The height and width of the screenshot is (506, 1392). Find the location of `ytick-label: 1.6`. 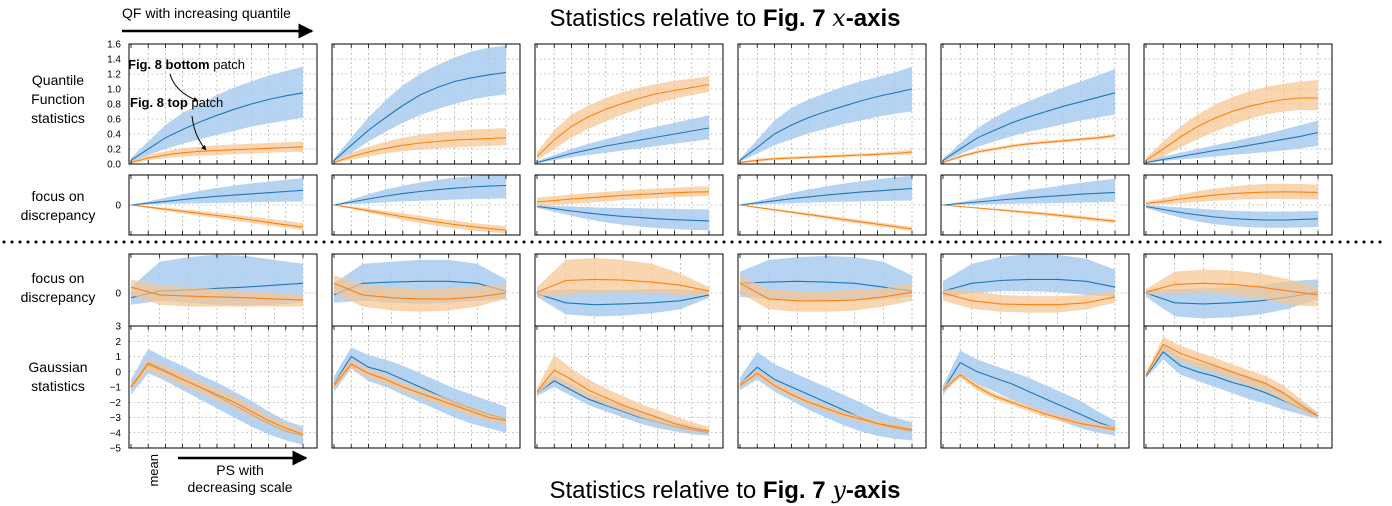

ytick-label: 1.6 is located at coordinates (114, 45).